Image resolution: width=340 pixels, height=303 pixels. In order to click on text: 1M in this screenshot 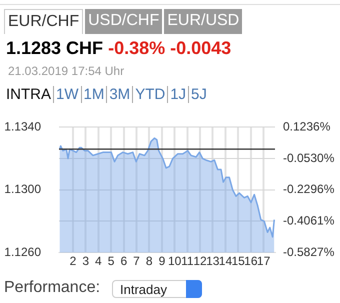, I will do `click(92, 94)`.